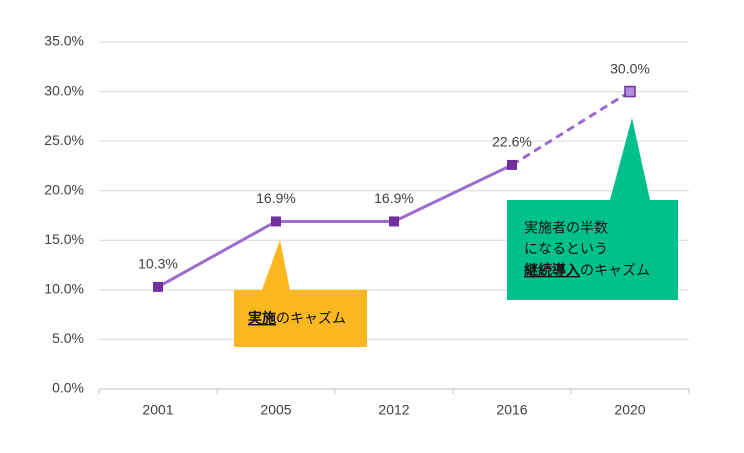  Describe the element at coordinates (566, 249) in the screenshot. I see `callout-text: になるという` at that location.